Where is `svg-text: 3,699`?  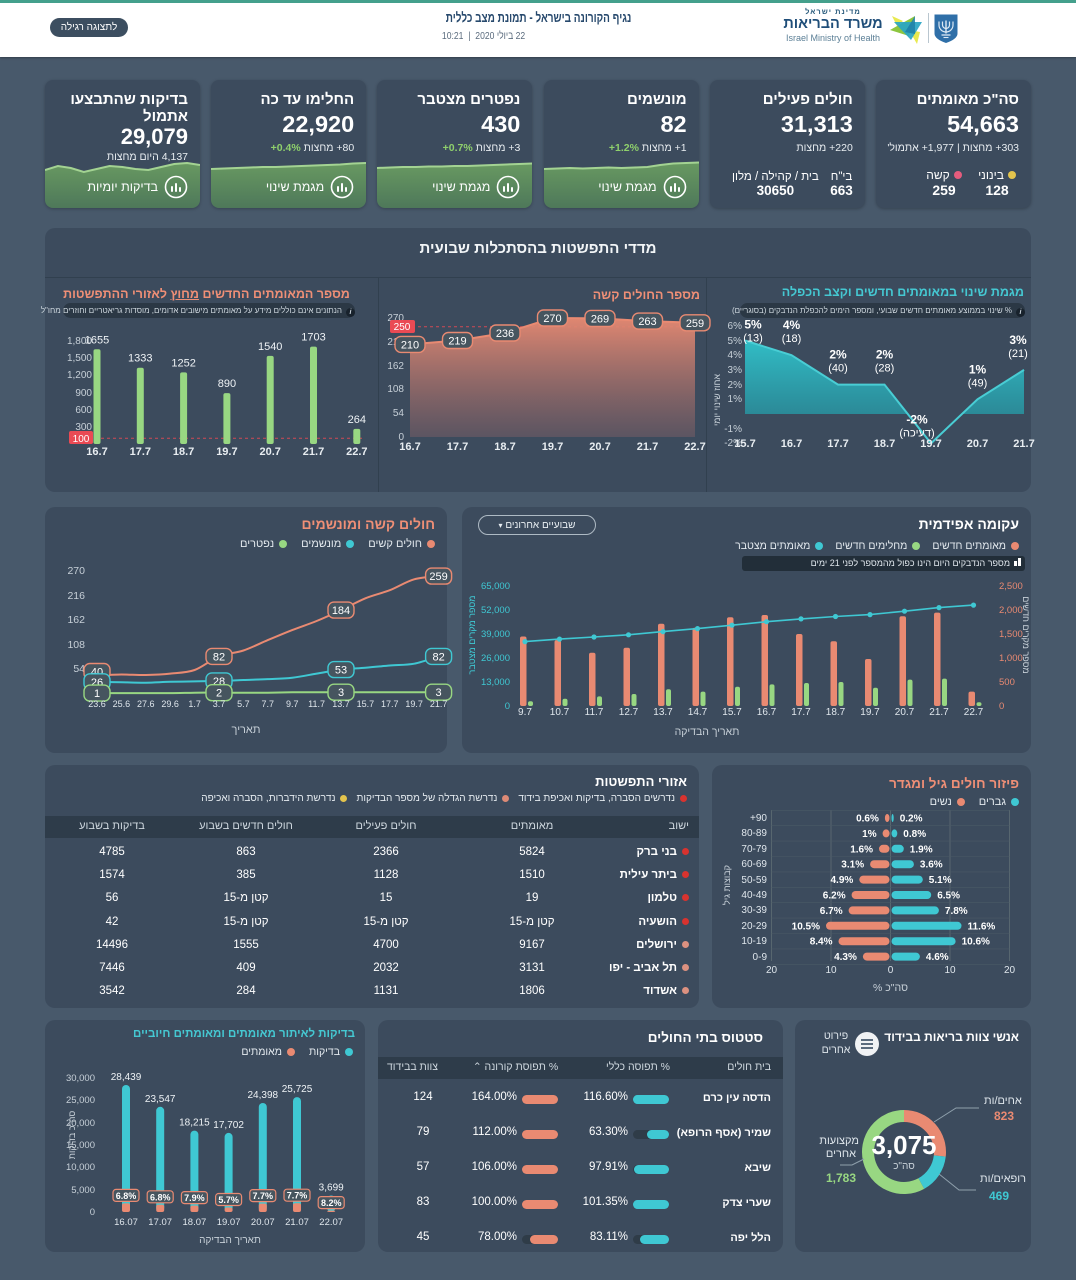
svg-text: 3,699 is located at coordinates (331, 1188).